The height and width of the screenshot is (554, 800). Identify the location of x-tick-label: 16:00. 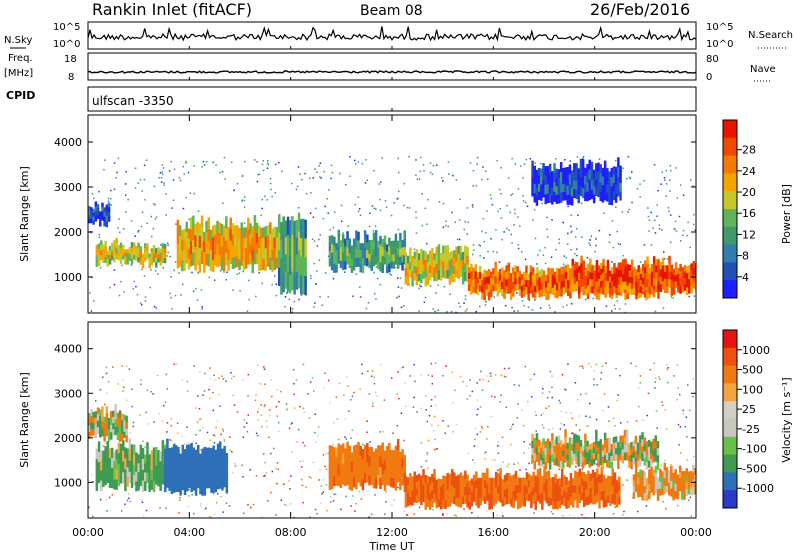
(493, 532).